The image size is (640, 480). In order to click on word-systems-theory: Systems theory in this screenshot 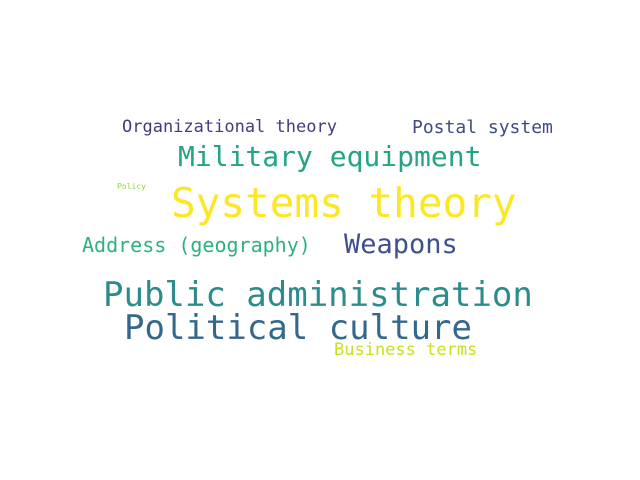, I will do `click(344, 203)`.